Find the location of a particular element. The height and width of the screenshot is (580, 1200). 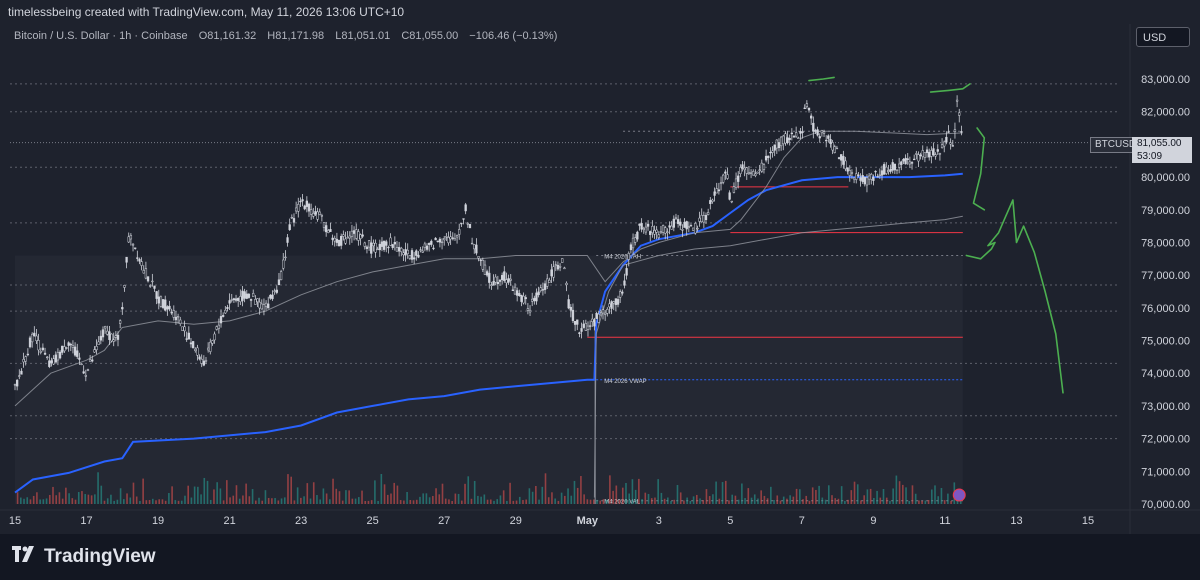

time-tick-label: 3 is located at coordinates (659, 521).